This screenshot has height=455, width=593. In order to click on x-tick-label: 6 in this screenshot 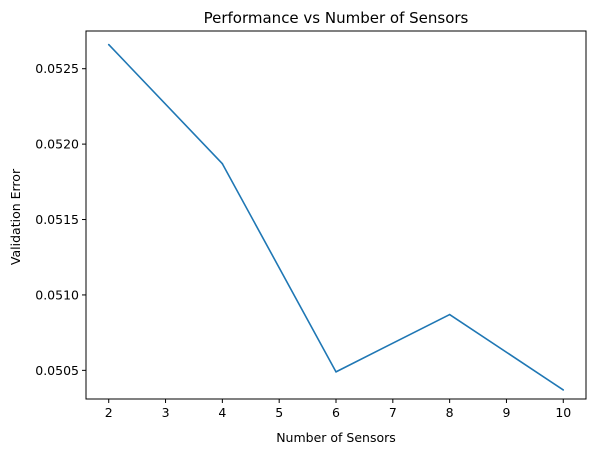, I will do `click(336, 412)`.